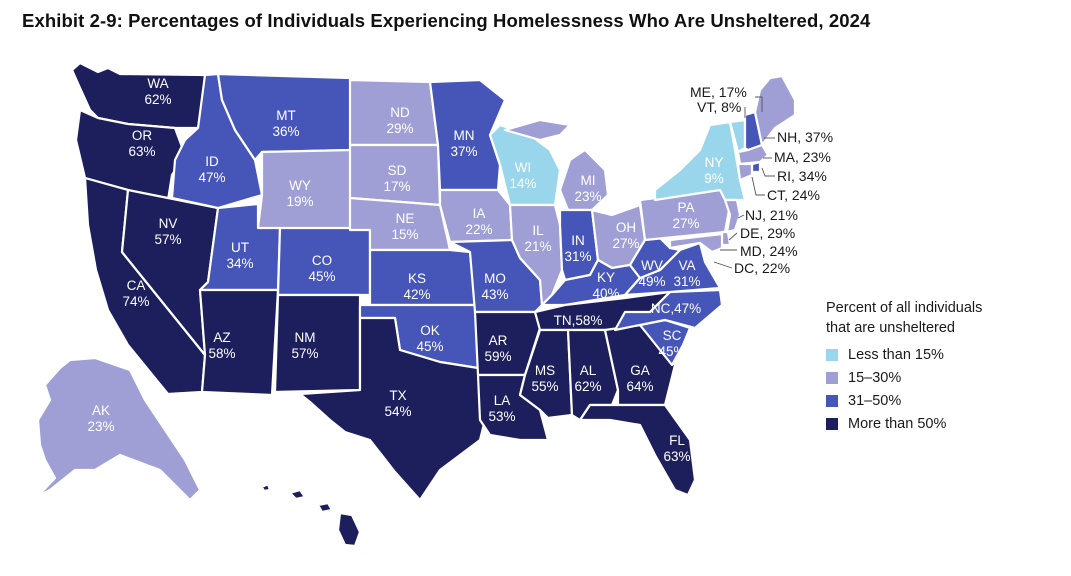  Describe the element at coordinates (904, 308) in the screenshot. I see `legend-title-line-1: Percent of all individuals` at that location.